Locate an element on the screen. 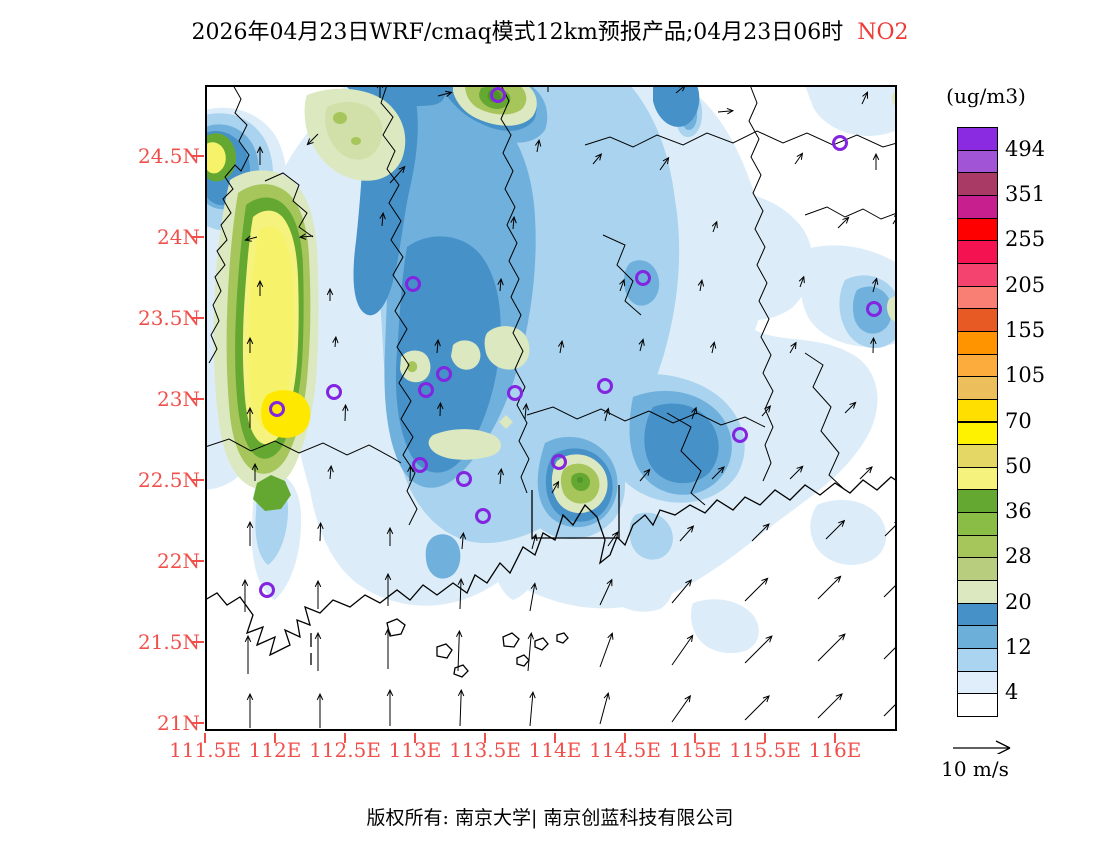 The image size is (1100, 850). colorbar-tick-label: 205 is located at coordinates (1025, 284).